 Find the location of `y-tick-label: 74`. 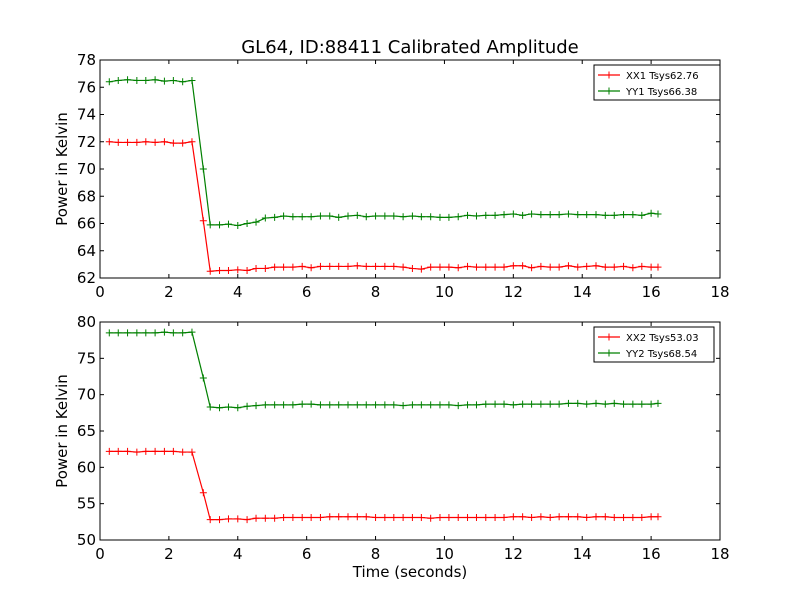

y-tick-label: 74 is located at coordinates (86, 115).